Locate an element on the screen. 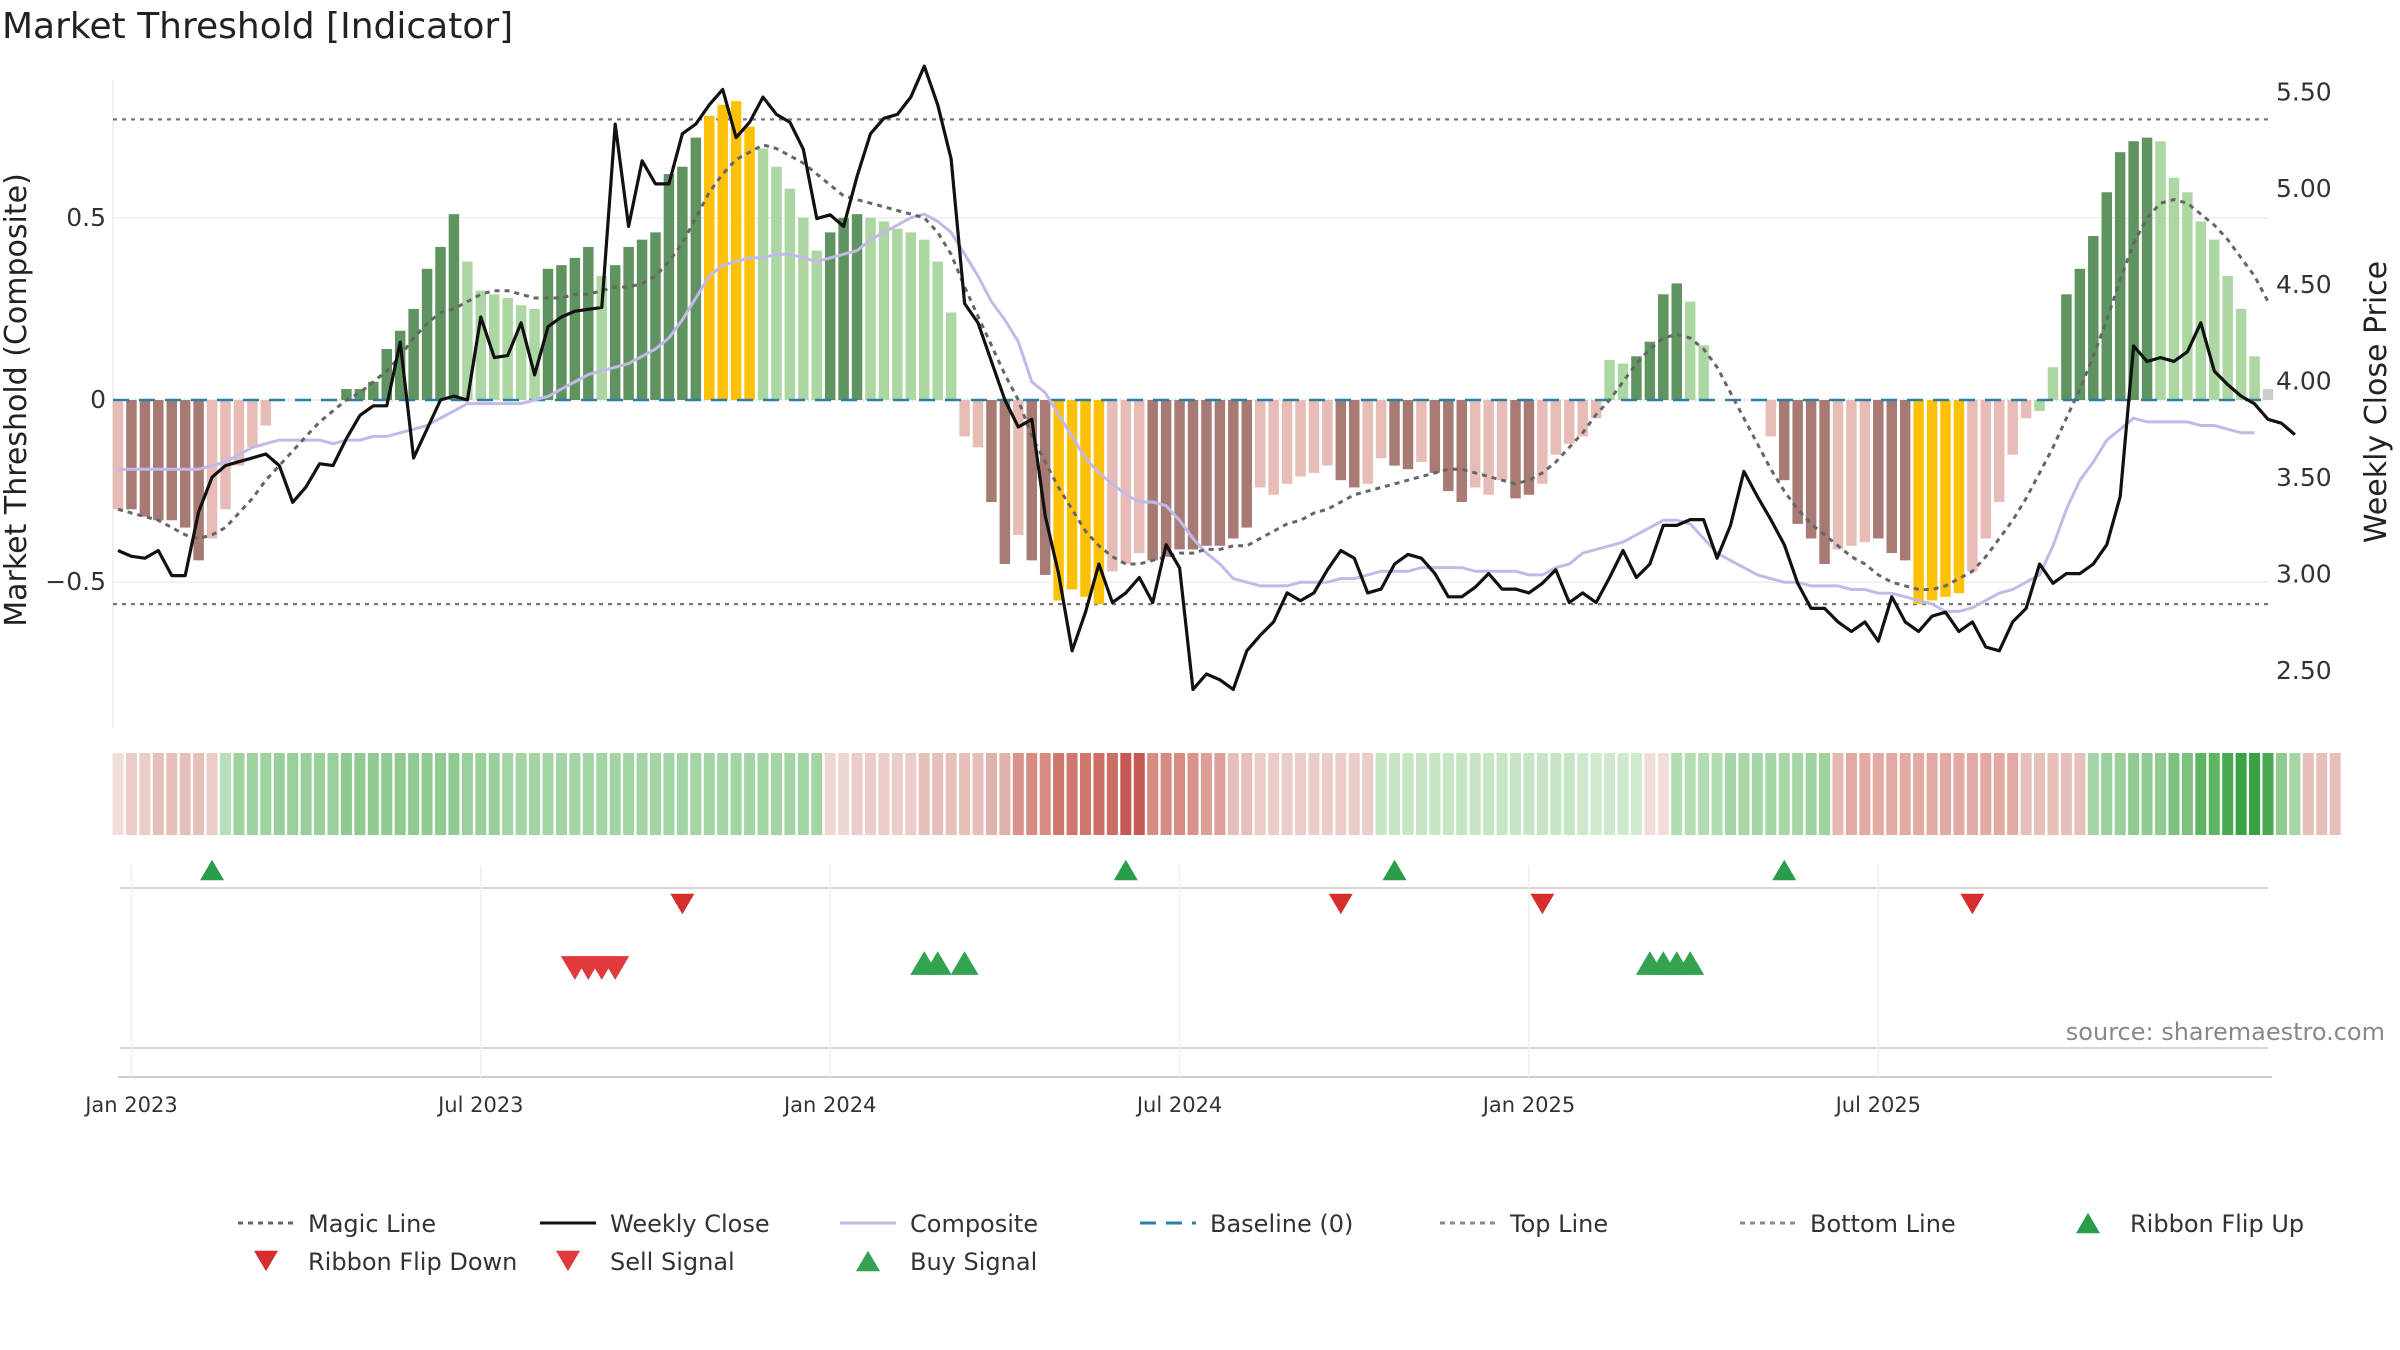 The height and width of the screenshot is (1350, 2400). sell-signal-marker is located at coordinates (615, 968).